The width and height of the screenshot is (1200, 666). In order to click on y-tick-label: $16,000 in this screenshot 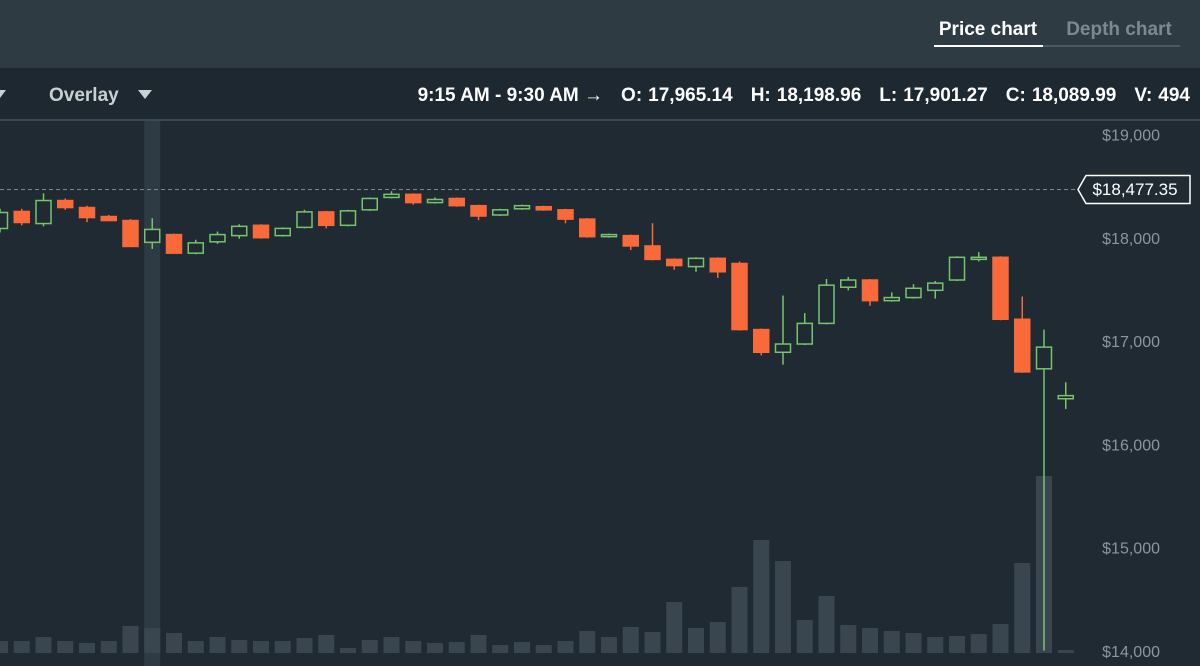, I will do `click(1131, 445)`.